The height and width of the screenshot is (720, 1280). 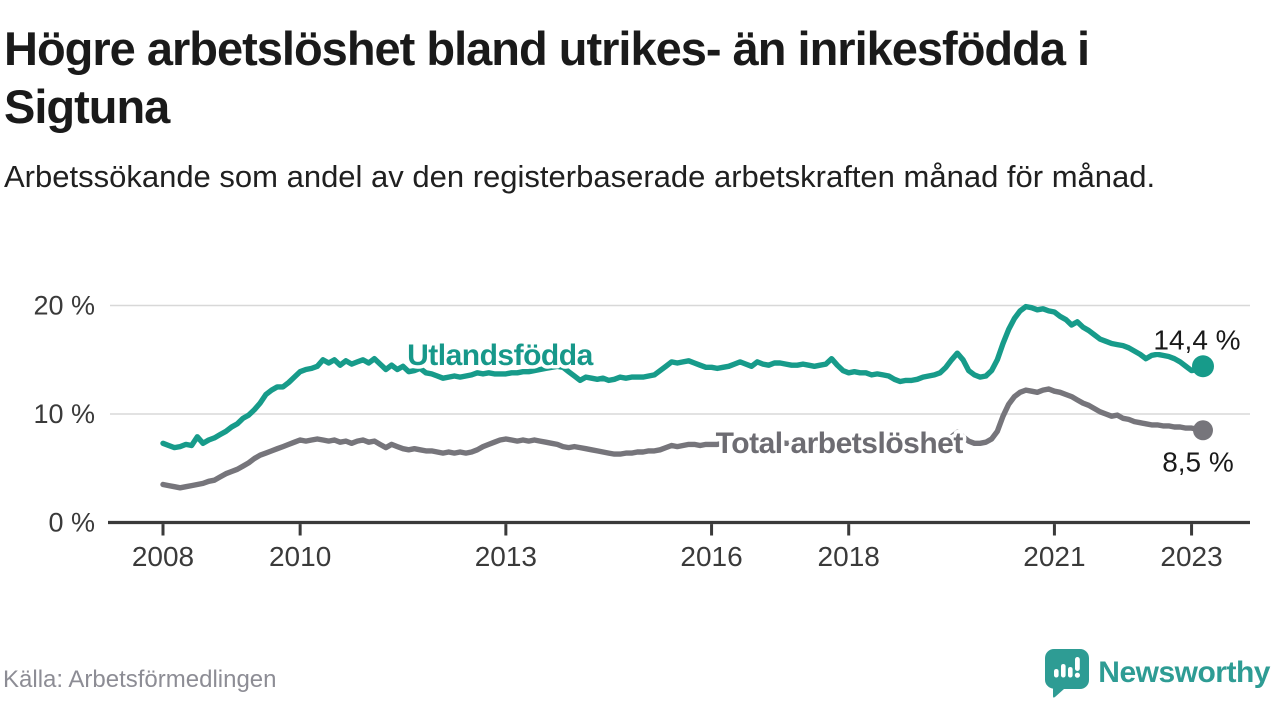 I want to click on y-tick-label: 10 %, so click(x=64, y=414).